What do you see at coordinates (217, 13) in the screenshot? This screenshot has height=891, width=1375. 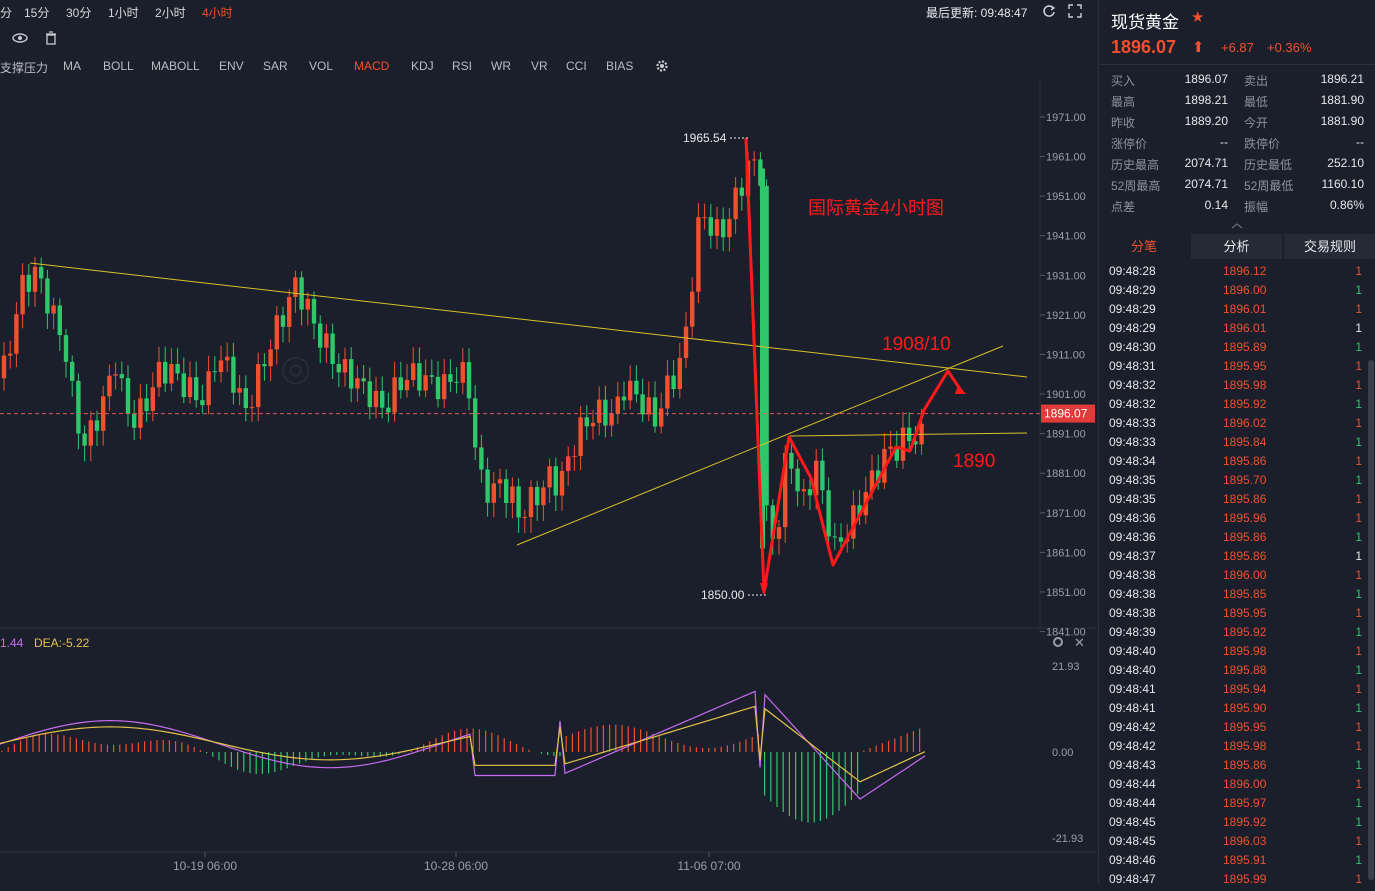 I see `period-4h: 4小时` at bounding box center [217, 13].